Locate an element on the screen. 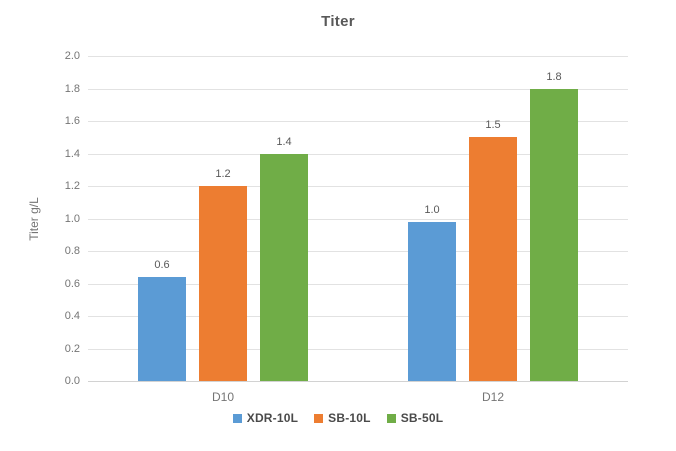 The height and width of the screenshot is (451, 676). legend-label-SB-10L: SB-10L is located at coordinates (349, 418).